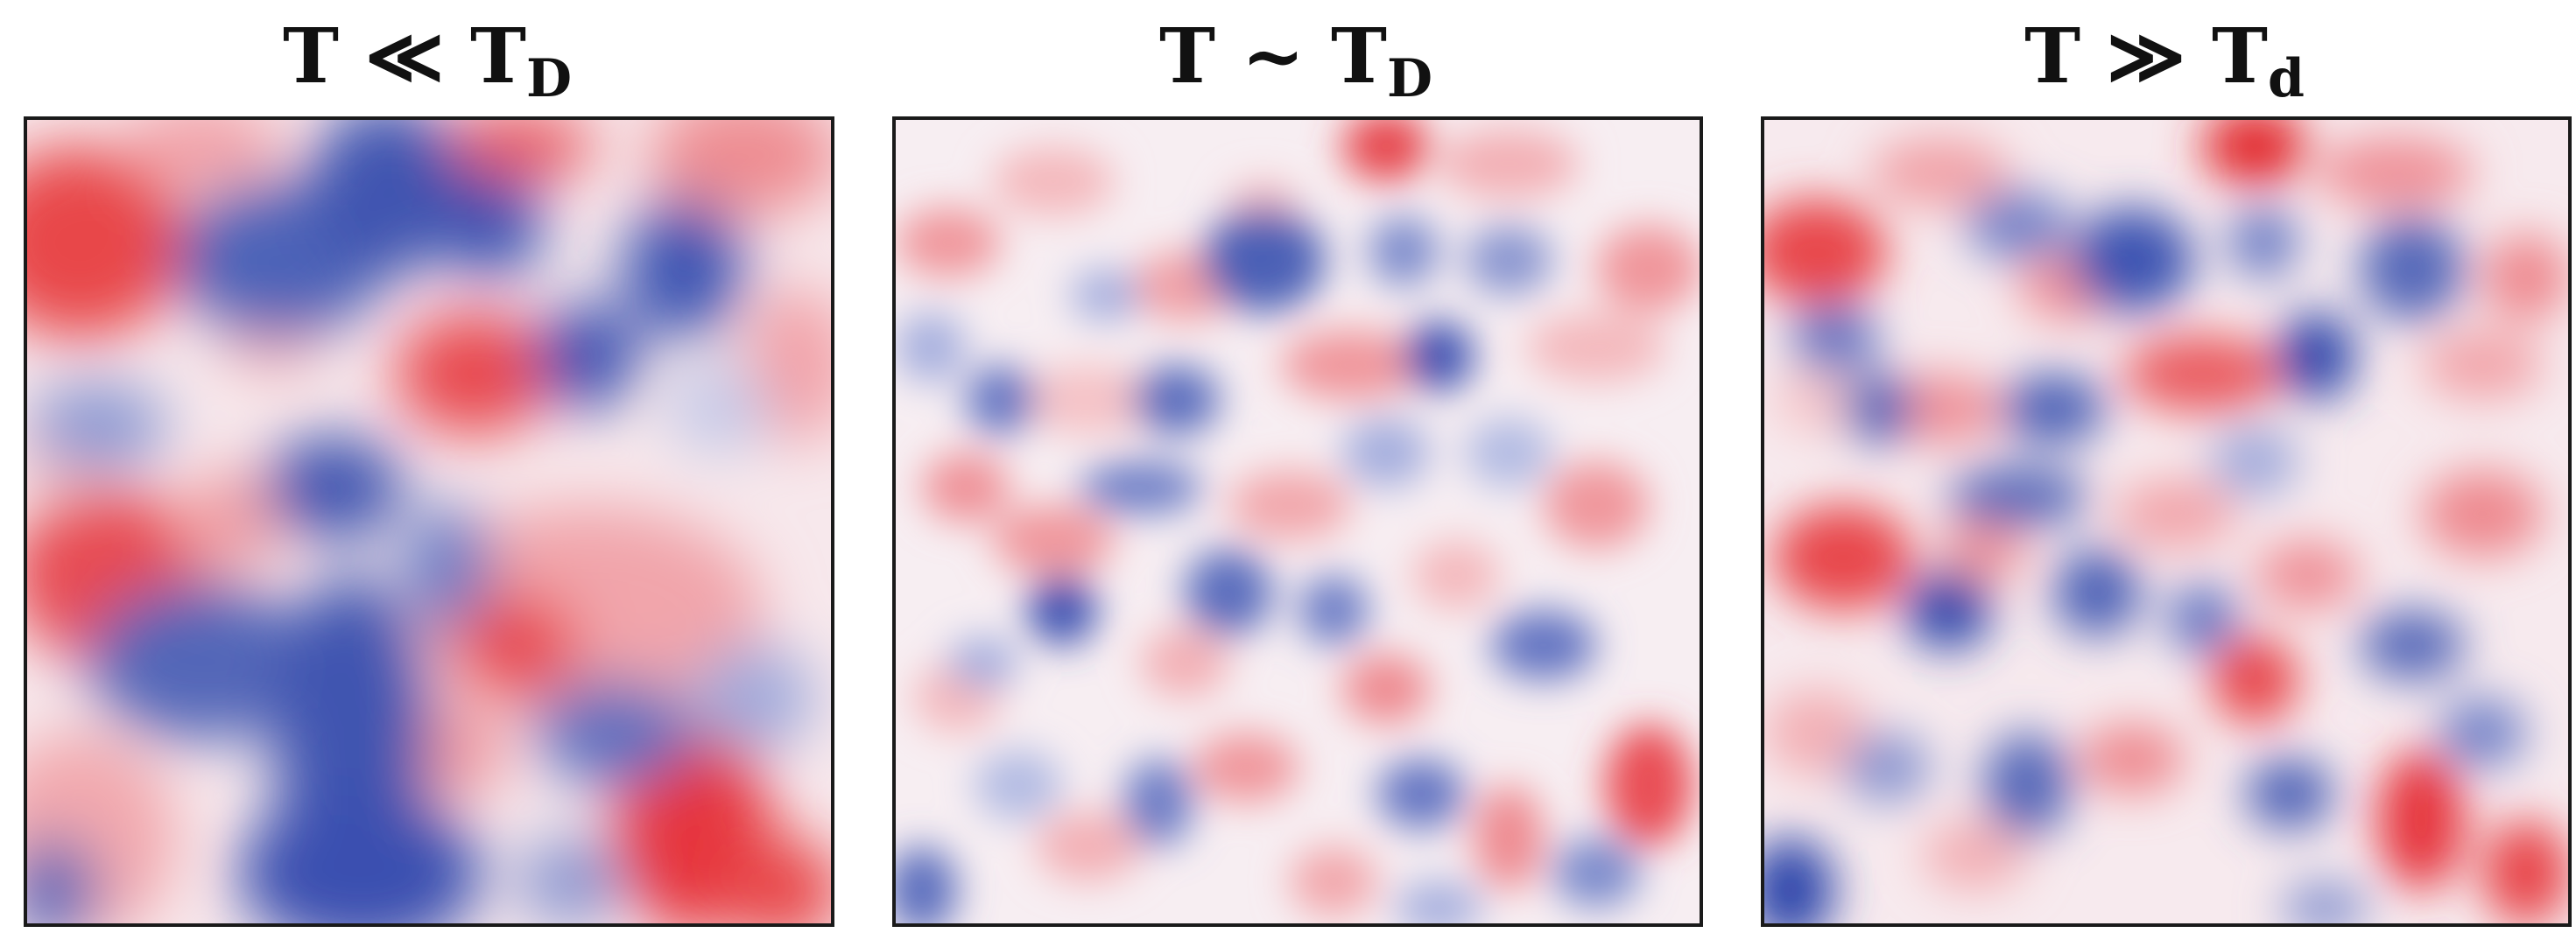  Describe the element at coordinates (2146, 56) in the screenshot. I see `title-main: T ≫ T` at that location.